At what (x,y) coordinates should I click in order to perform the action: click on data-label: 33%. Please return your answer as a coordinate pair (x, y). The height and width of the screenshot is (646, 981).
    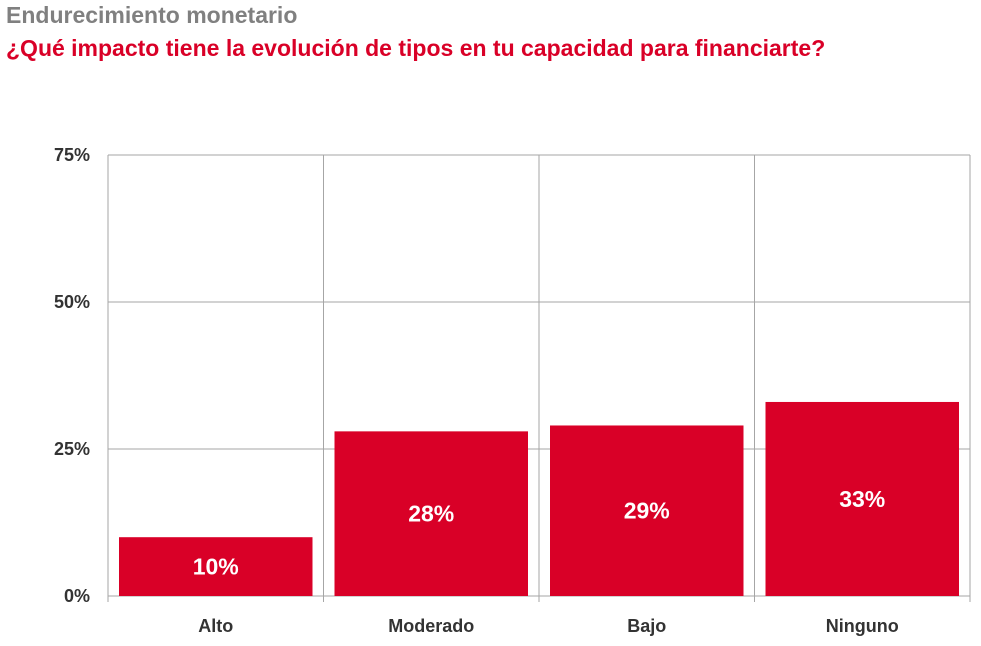
    Looking at the image, I should click on (862, 499).